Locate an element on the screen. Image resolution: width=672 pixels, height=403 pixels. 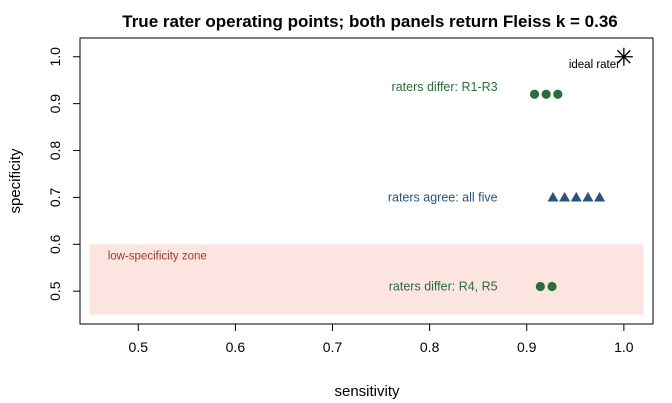
annotation-label: ideal rater is located at coordinates (594, 65).